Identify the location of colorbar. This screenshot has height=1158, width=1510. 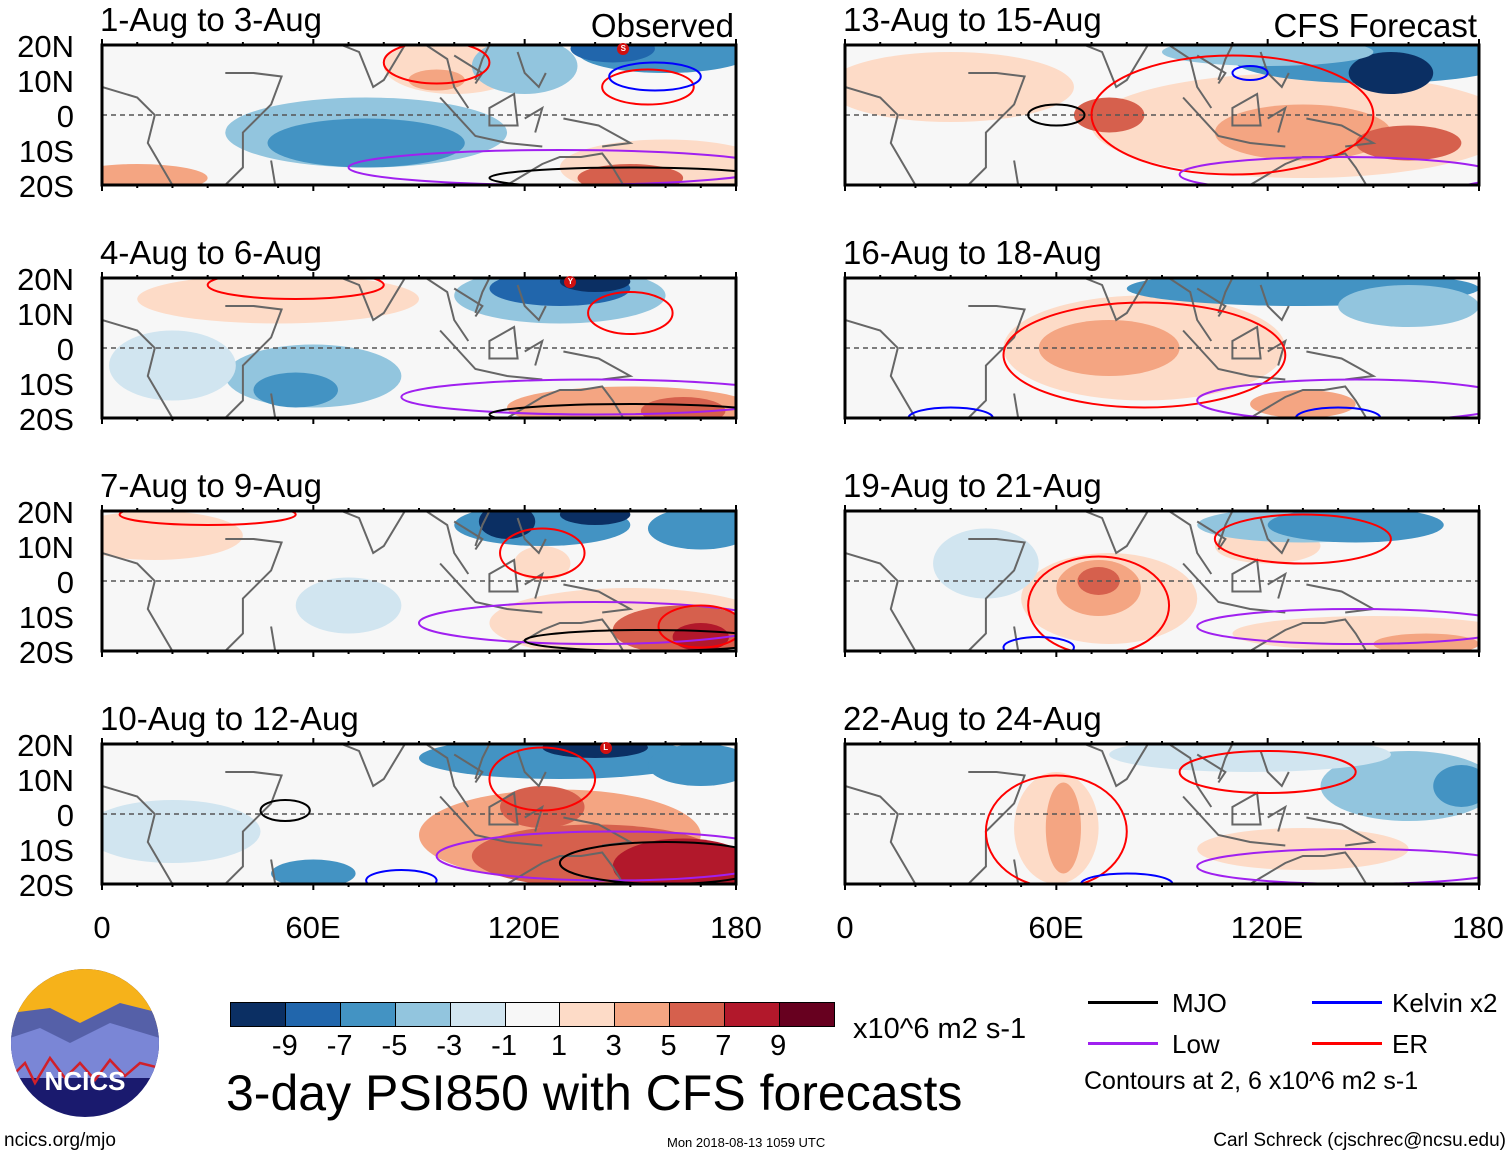
(532, 1014).